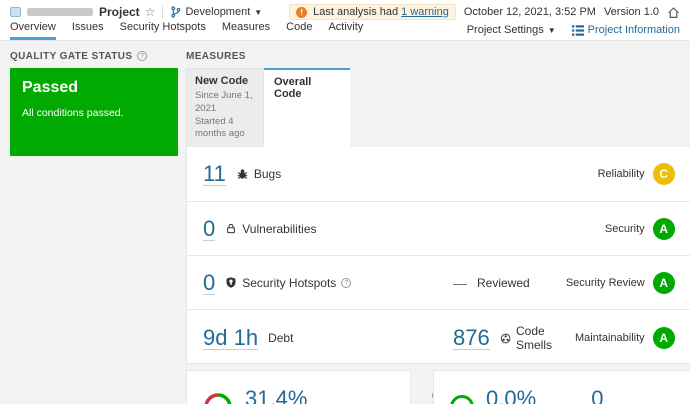 The image size is (690, 404). Describe the element at coordinates (293, 88) in the screenshot. I see `overall-code-label: Overall Code` at that location.